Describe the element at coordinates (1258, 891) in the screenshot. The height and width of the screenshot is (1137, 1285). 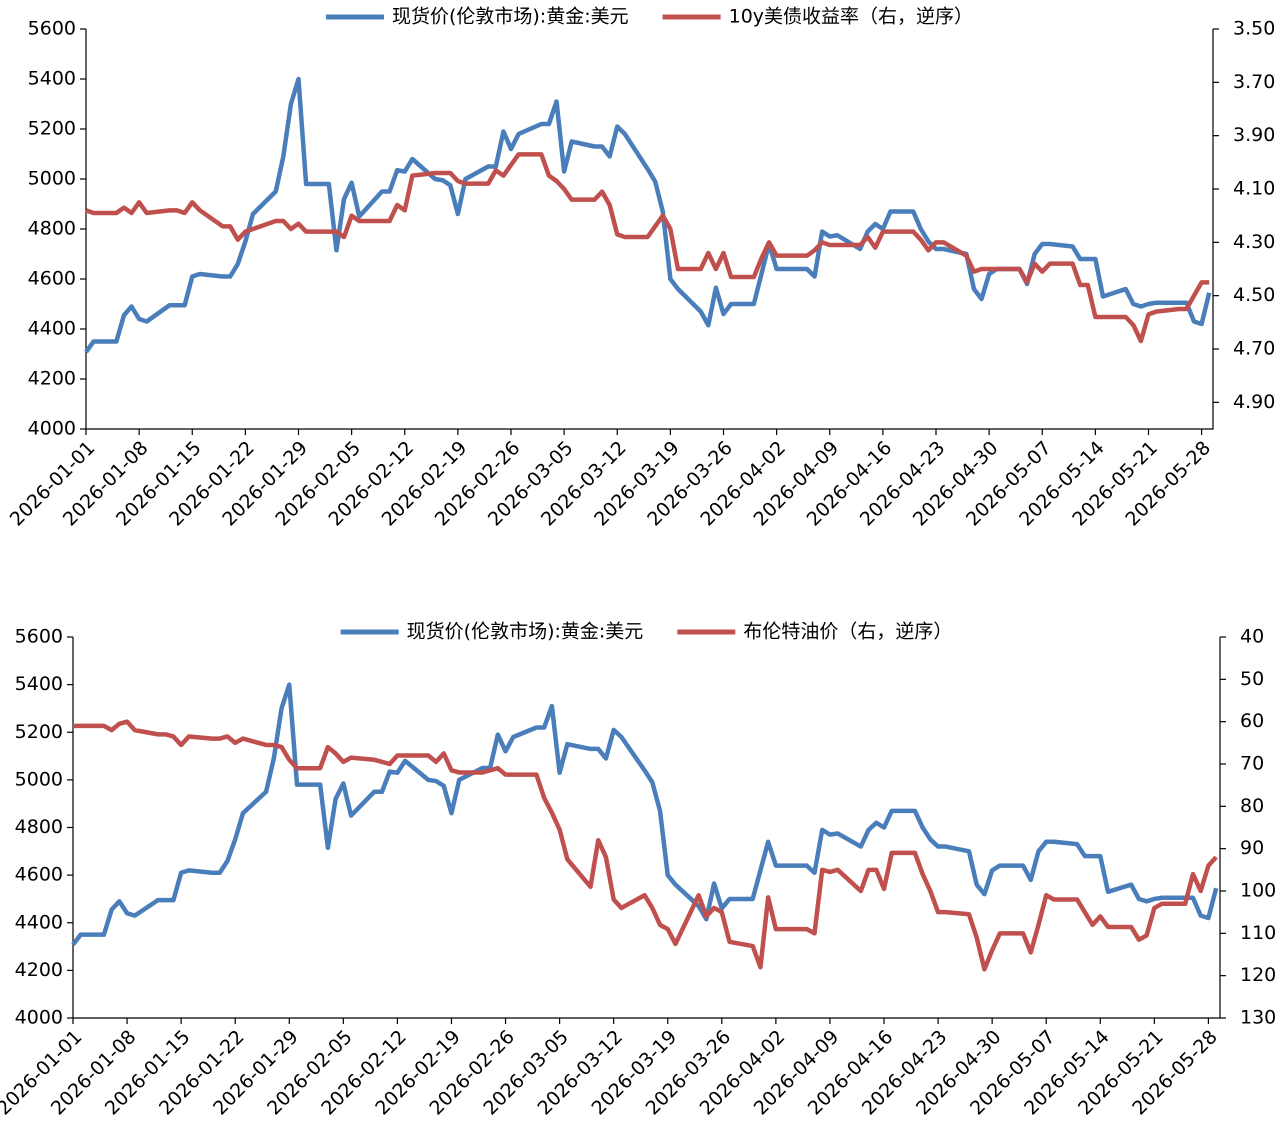
I see `y2-tick-label: 100` at that location.